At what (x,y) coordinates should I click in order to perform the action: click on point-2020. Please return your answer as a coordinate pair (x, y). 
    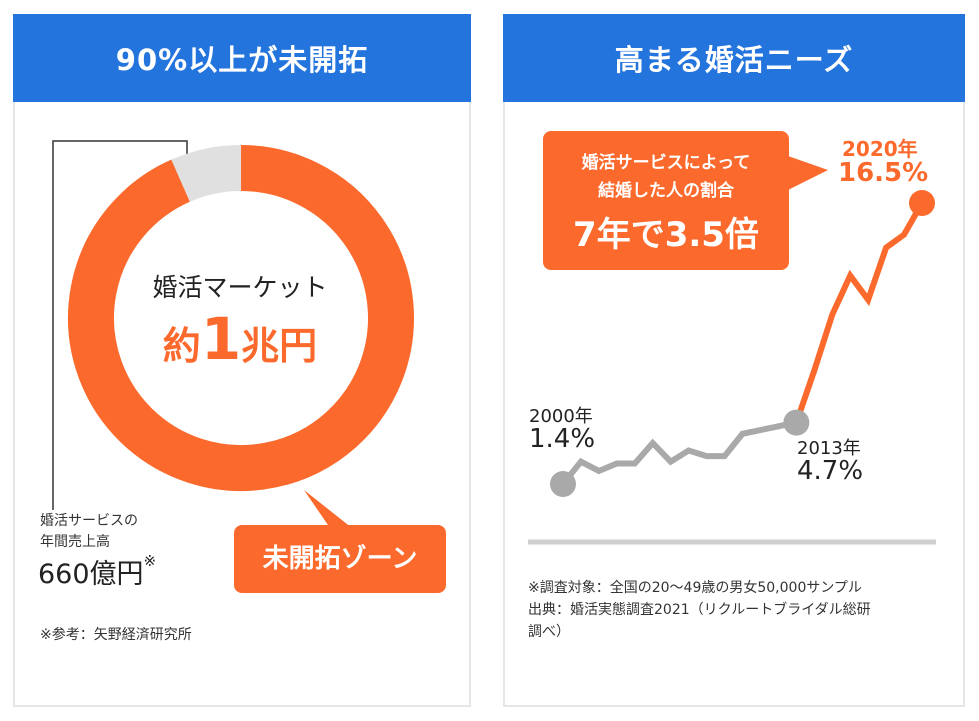
    Looking at the image, I should click on (922, 203).